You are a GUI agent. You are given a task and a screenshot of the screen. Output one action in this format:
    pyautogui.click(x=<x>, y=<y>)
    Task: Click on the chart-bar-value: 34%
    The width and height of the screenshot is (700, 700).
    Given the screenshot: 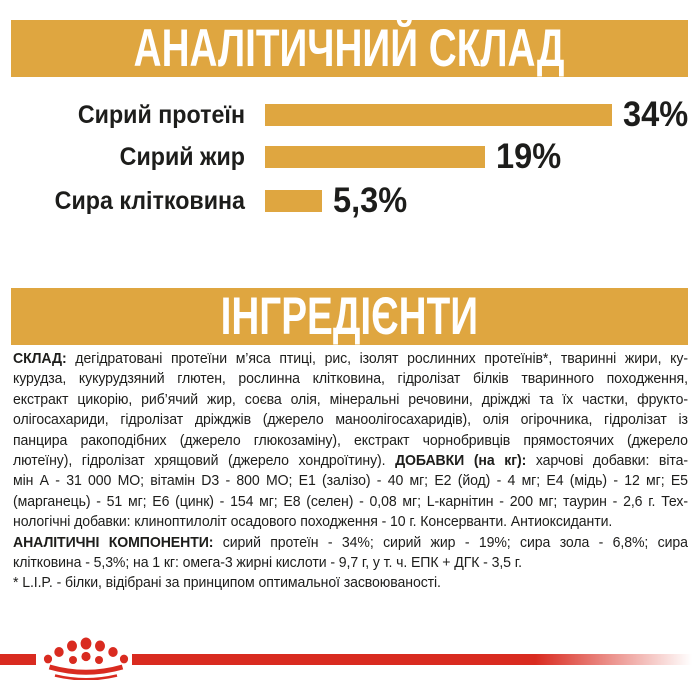 What is the action you would take?
    pyautogui.click(x=656, y=114)
    